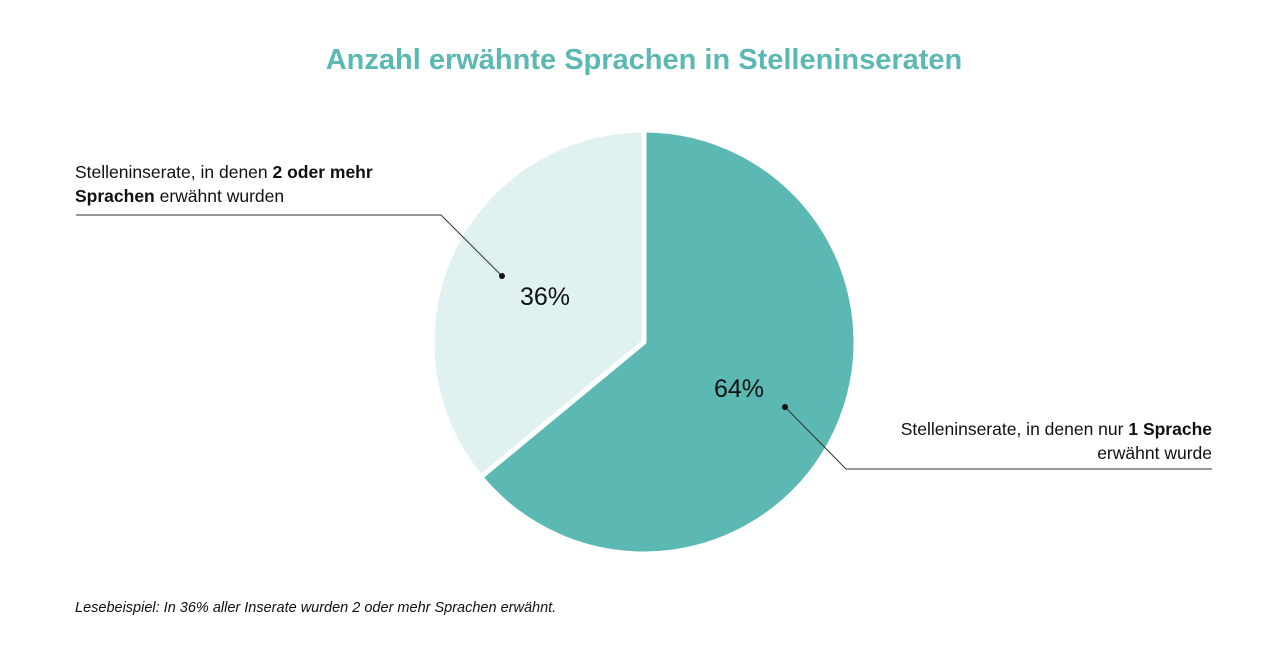 This screenshot has height=666, width=1288. I want to click on value-label-multi-language: 36%, so click(545, 297).